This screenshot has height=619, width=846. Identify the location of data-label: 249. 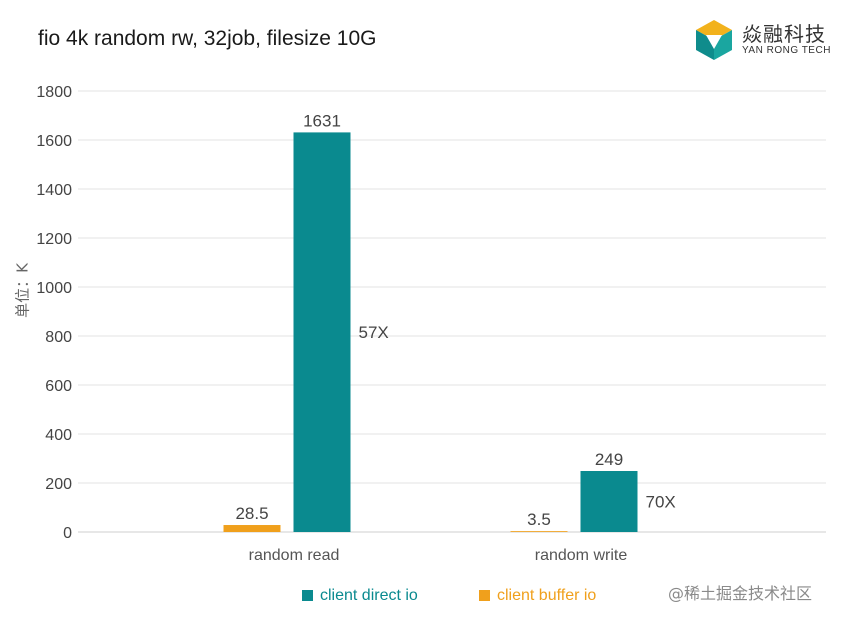
(609, 459).